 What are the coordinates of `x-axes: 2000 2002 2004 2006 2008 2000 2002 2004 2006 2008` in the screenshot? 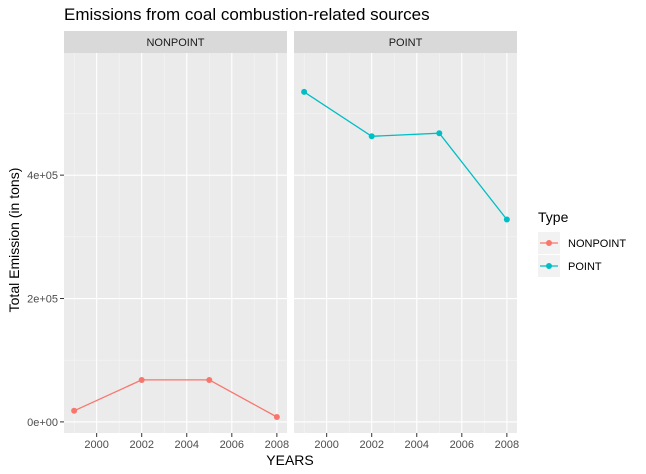 It's located at (301, 442).